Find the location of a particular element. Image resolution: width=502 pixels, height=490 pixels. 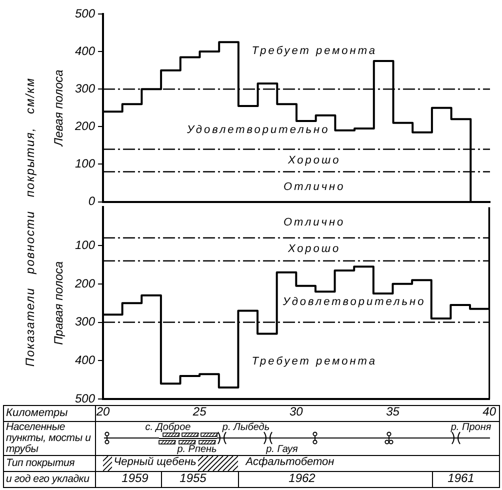

text: 1961 is located at coordinates (461, 478).